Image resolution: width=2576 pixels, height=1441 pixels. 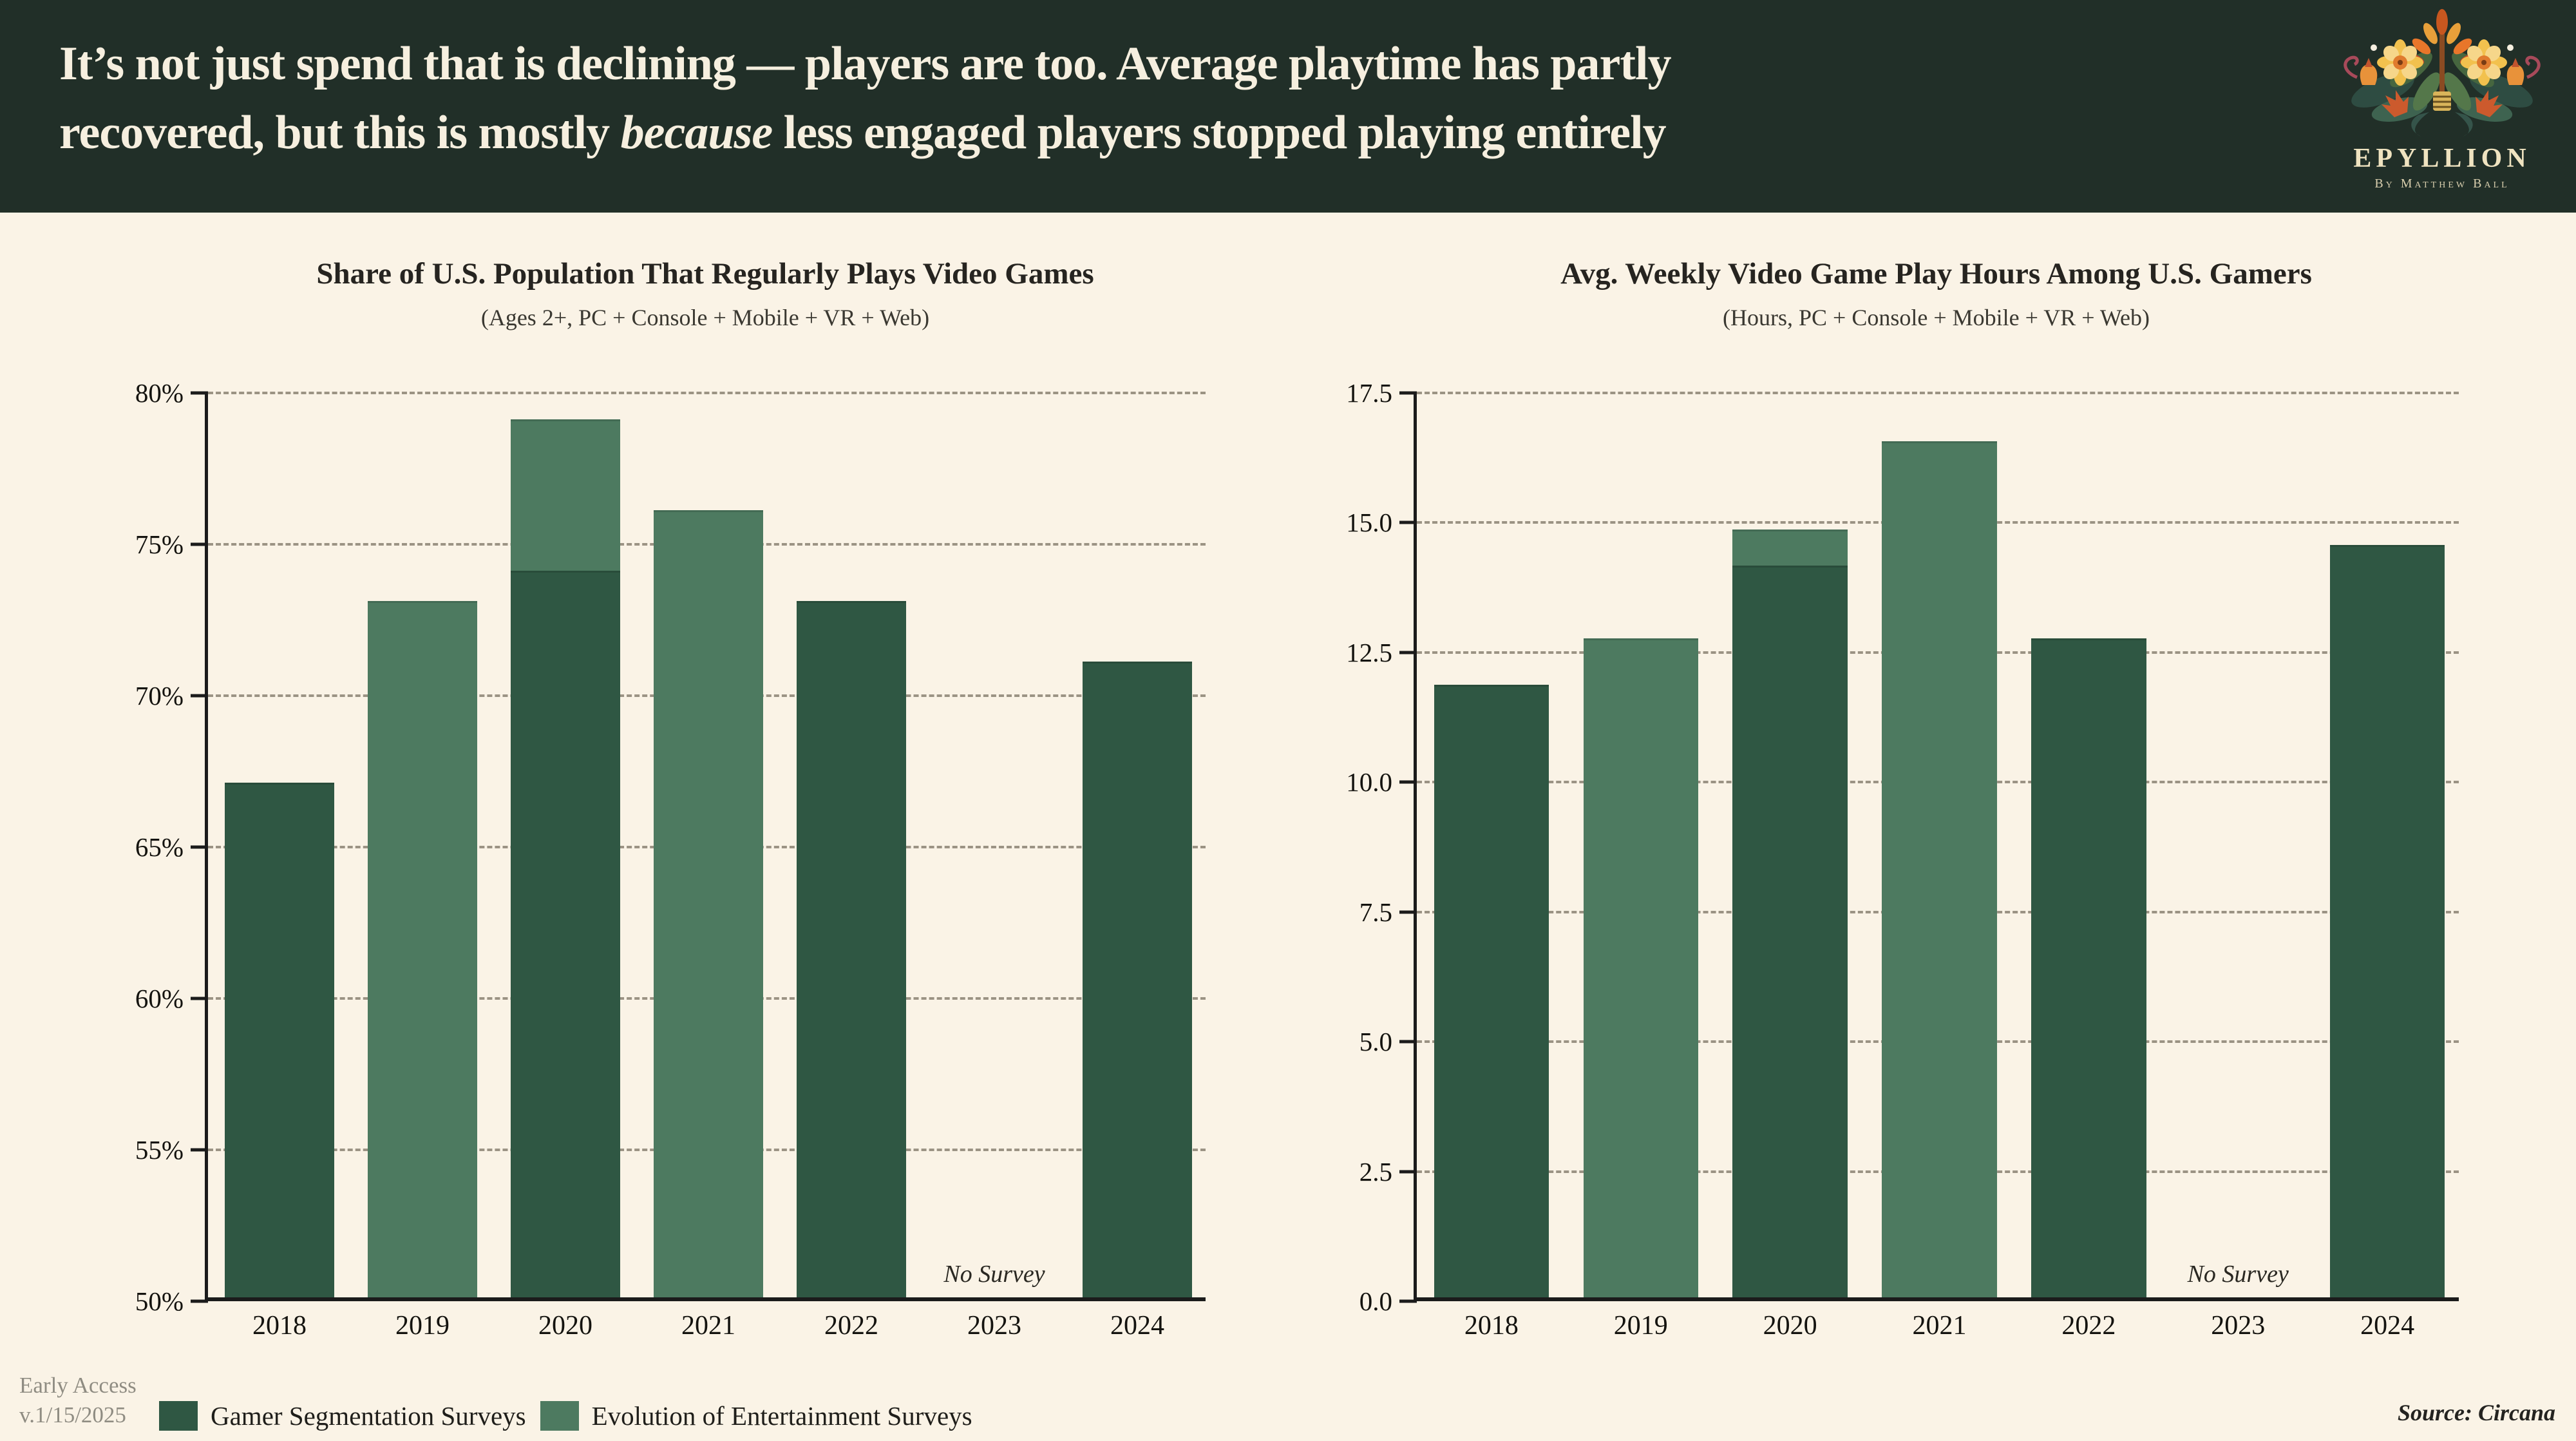 What do you see at coordinates (159, 847) in the screenshot?
I see `y-tick-label: 65%` at bounding box center [159, 847].